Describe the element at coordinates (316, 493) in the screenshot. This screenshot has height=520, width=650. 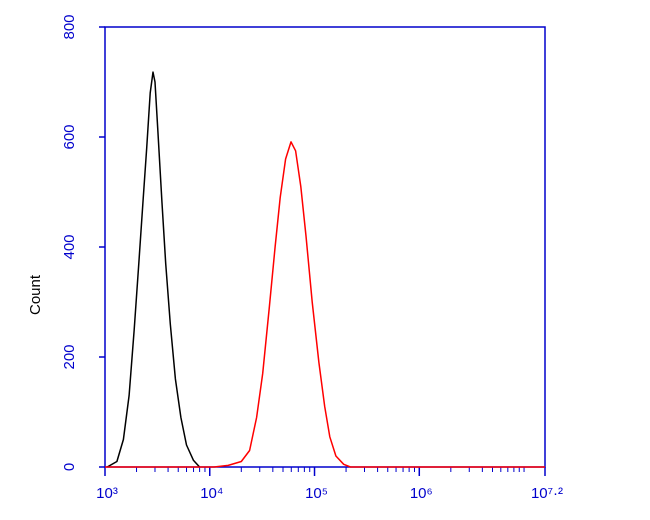
I see `x-tick-label: 10⁵` at that location.